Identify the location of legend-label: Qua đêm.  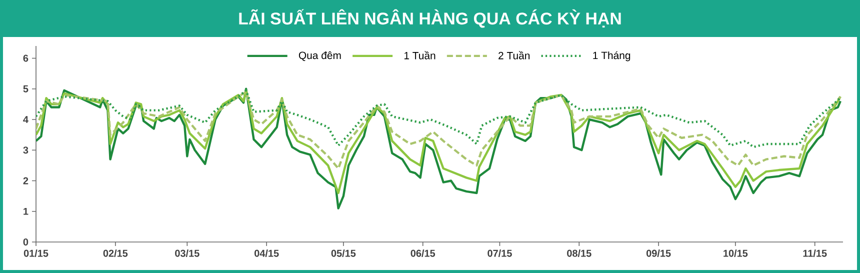
(319, 56).